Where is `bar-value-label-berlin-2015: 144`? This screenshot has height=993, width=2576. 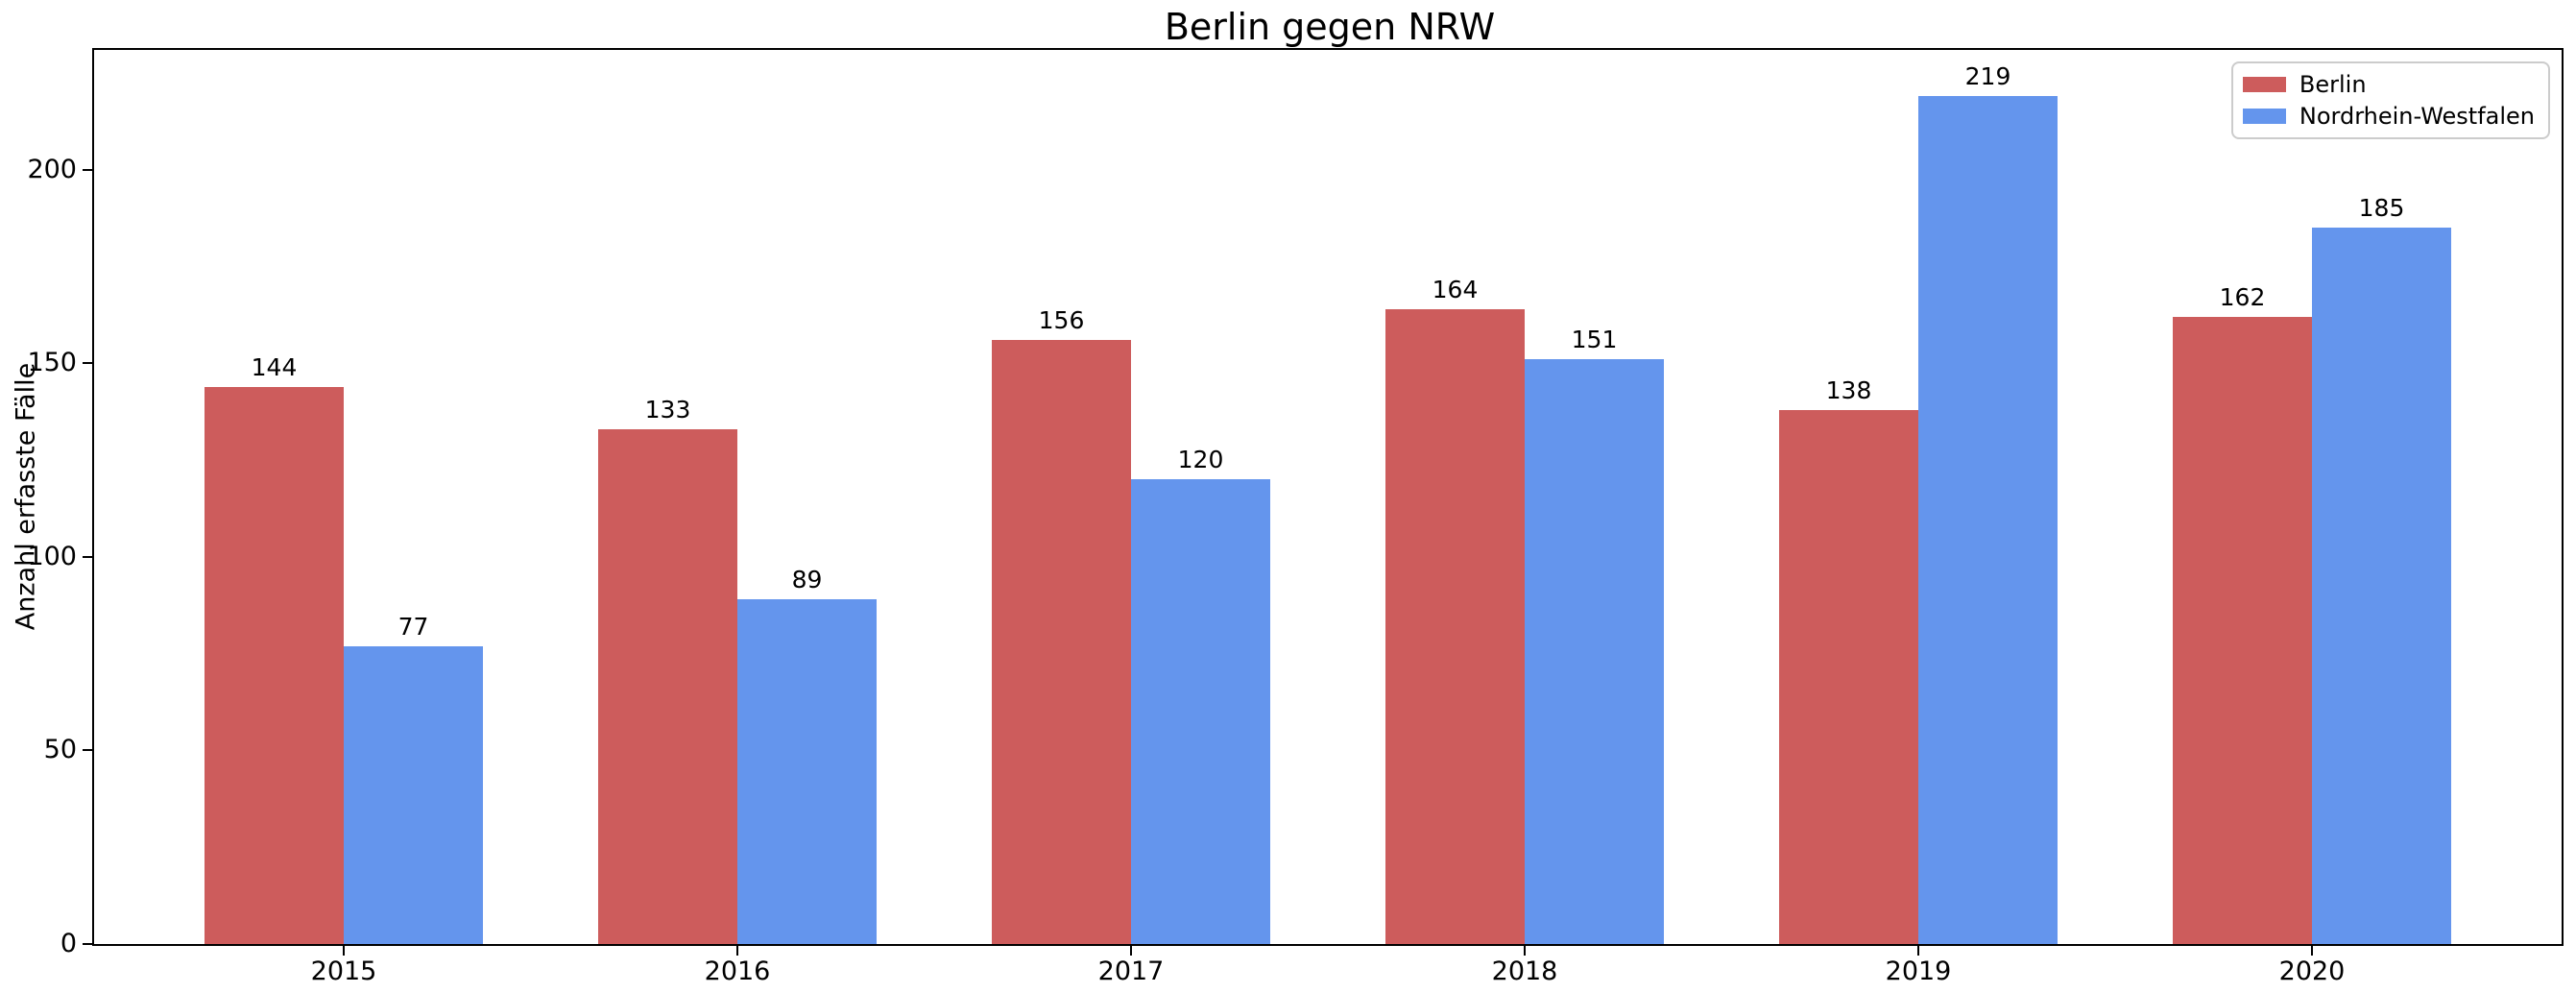
bar-value-label-berlin-2015: 144 is located at coordinates (274, 366).